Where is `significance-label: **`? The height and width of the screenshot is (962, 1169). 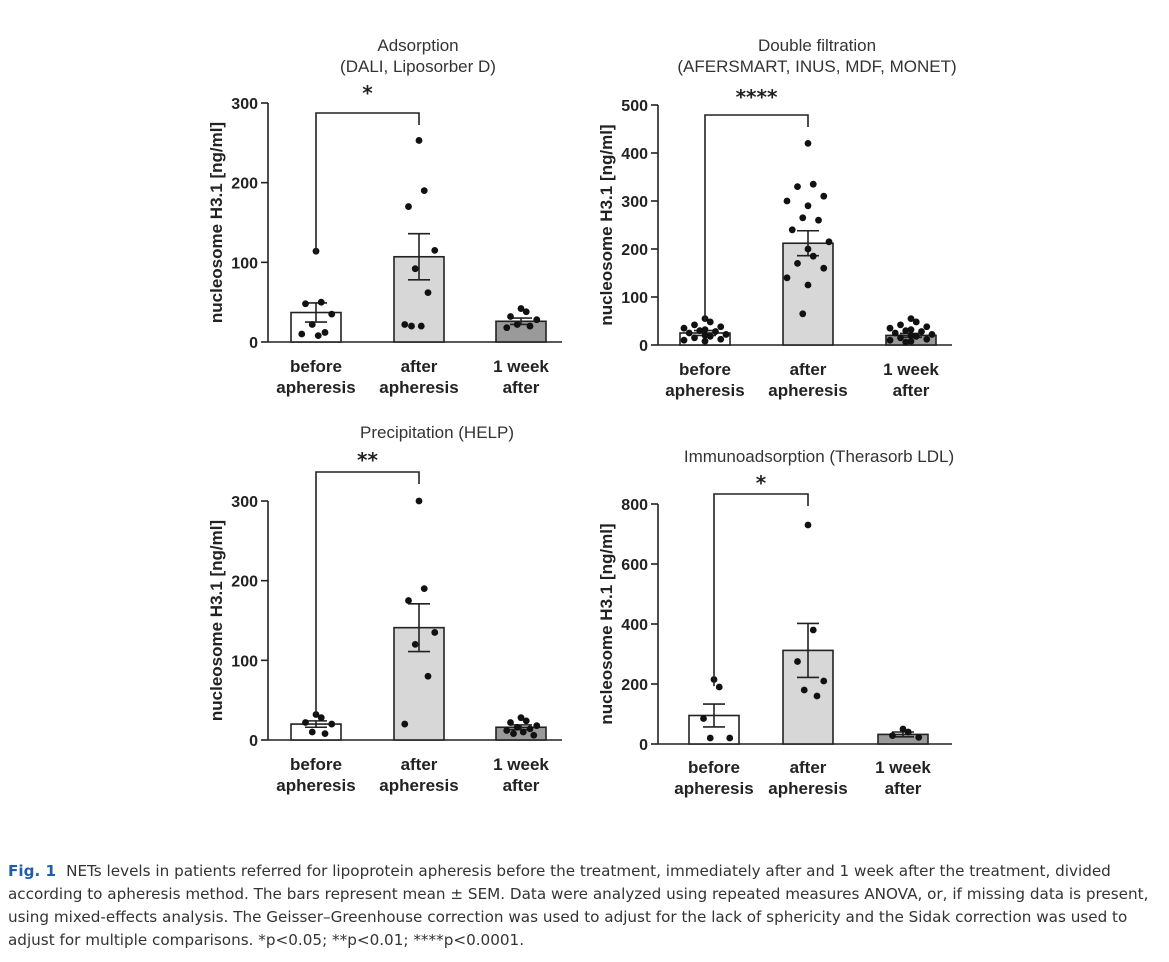 significance-label: ** is located at coordinates (367, 460).